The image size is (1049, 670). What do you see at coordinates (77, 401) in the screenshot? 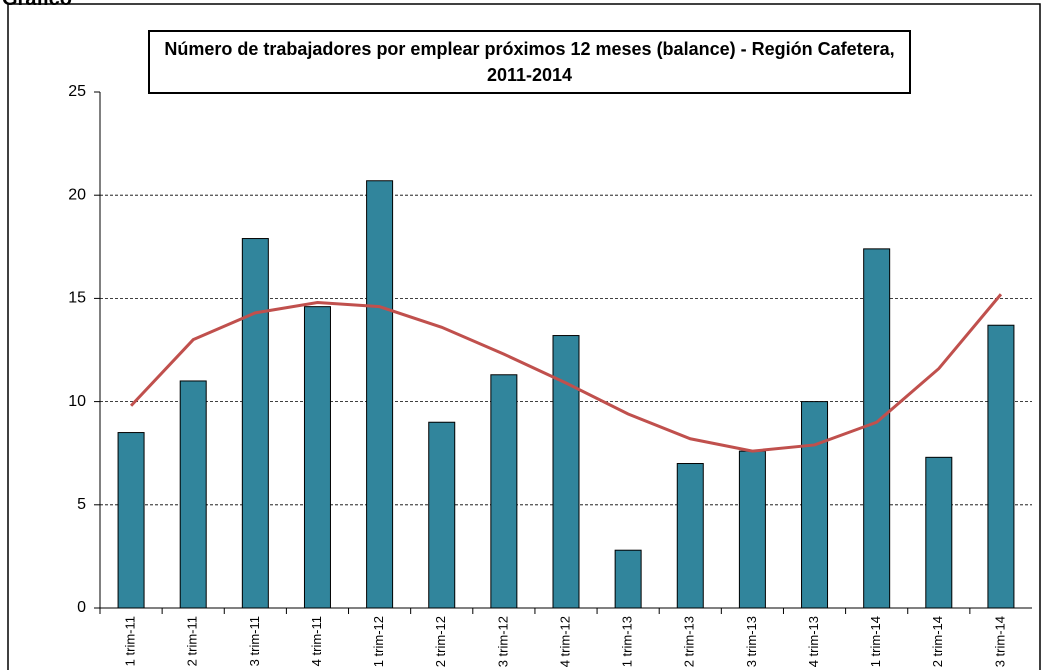
I see `y-tick-label: 10` at bounding box center [77, 401].